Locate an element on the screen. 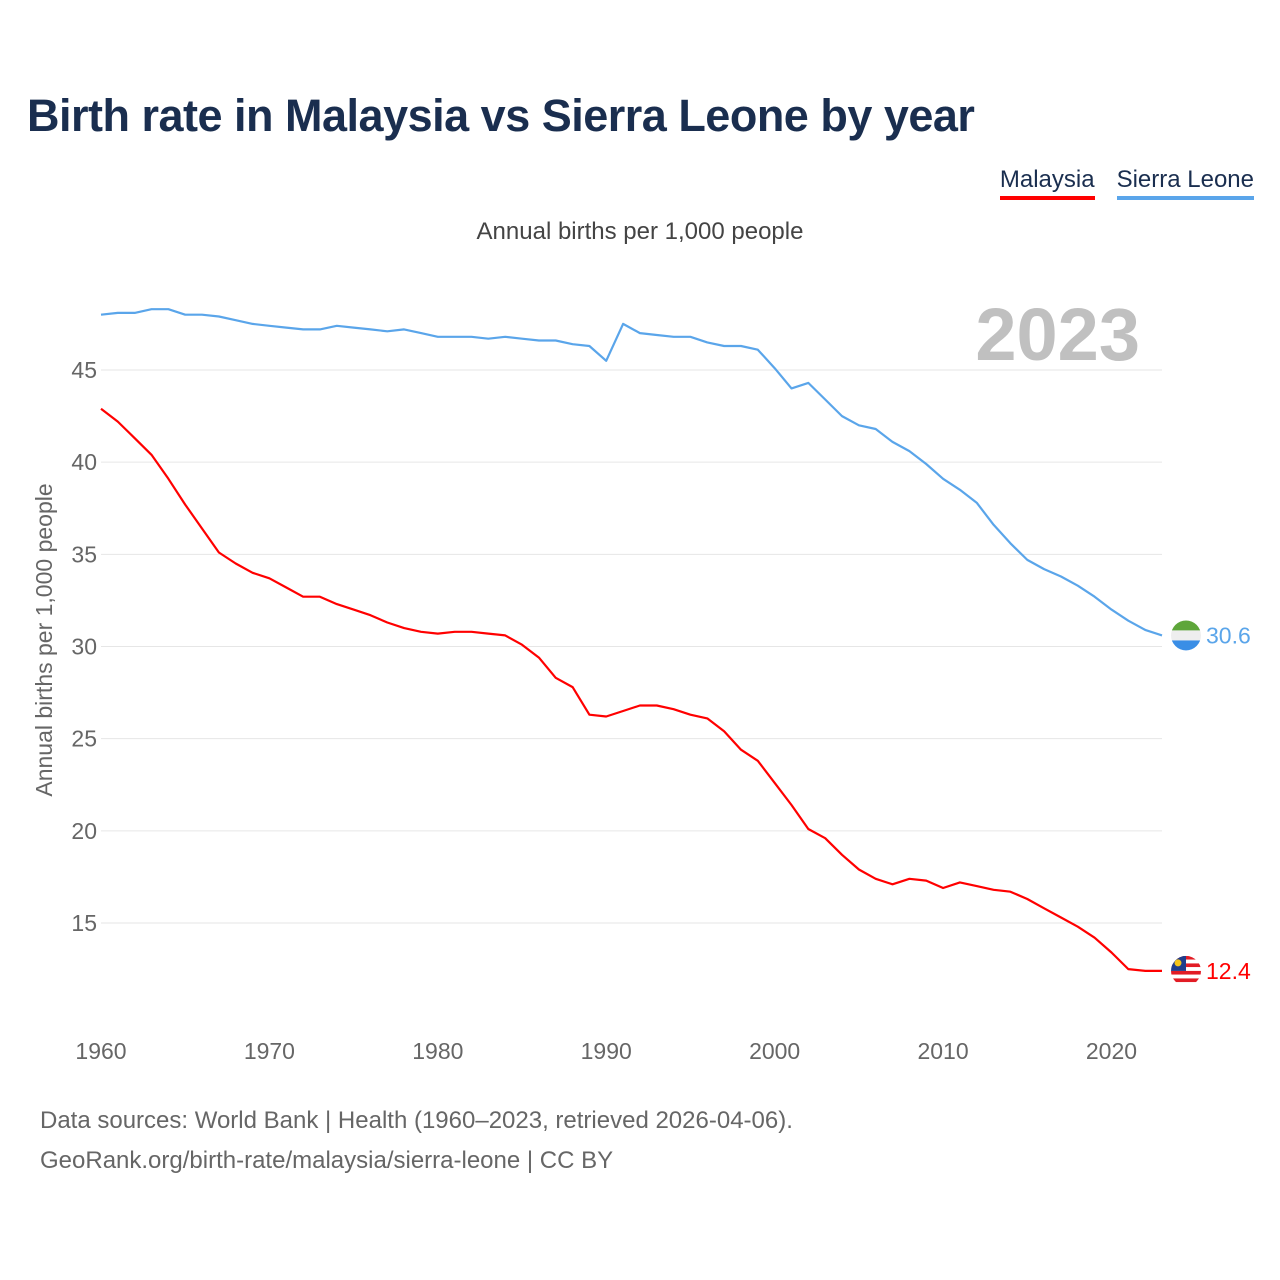 This screenshot has height=1280, width=1280. y-tick-label: 45 is located at coordinates (84, 370).